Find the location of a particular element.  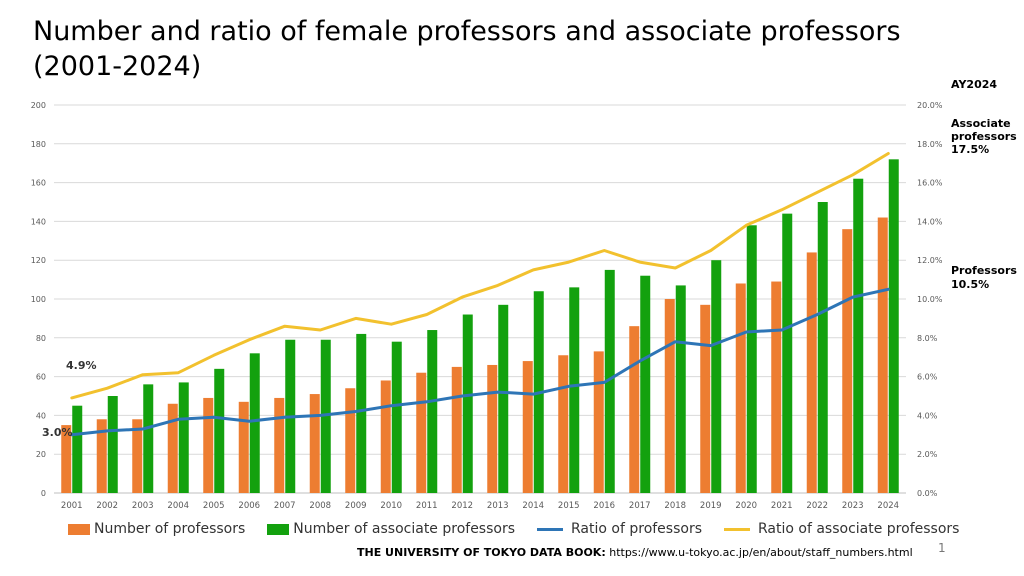

annotation-ay: AY2024 is located at coordinates (974, 84).